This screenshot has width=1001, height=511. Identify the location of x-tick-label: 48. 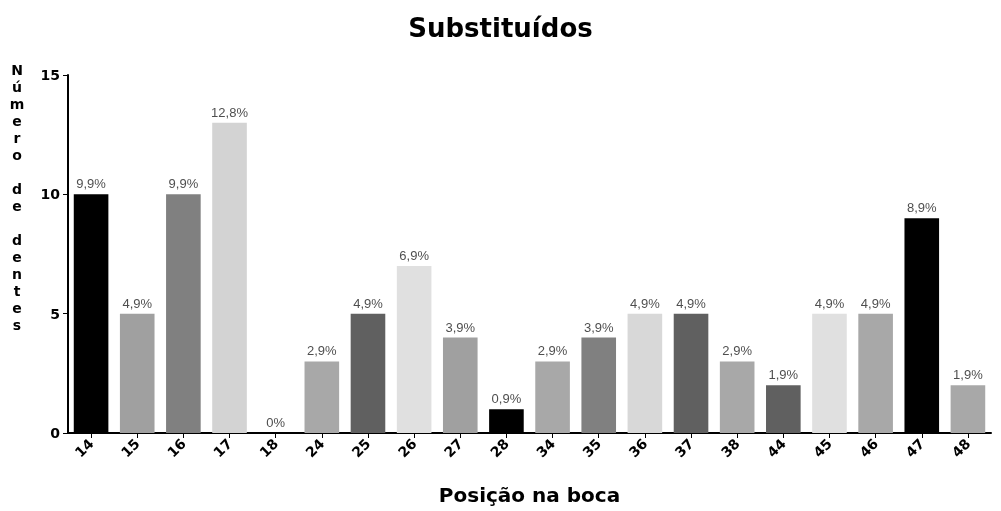
(961, 448).